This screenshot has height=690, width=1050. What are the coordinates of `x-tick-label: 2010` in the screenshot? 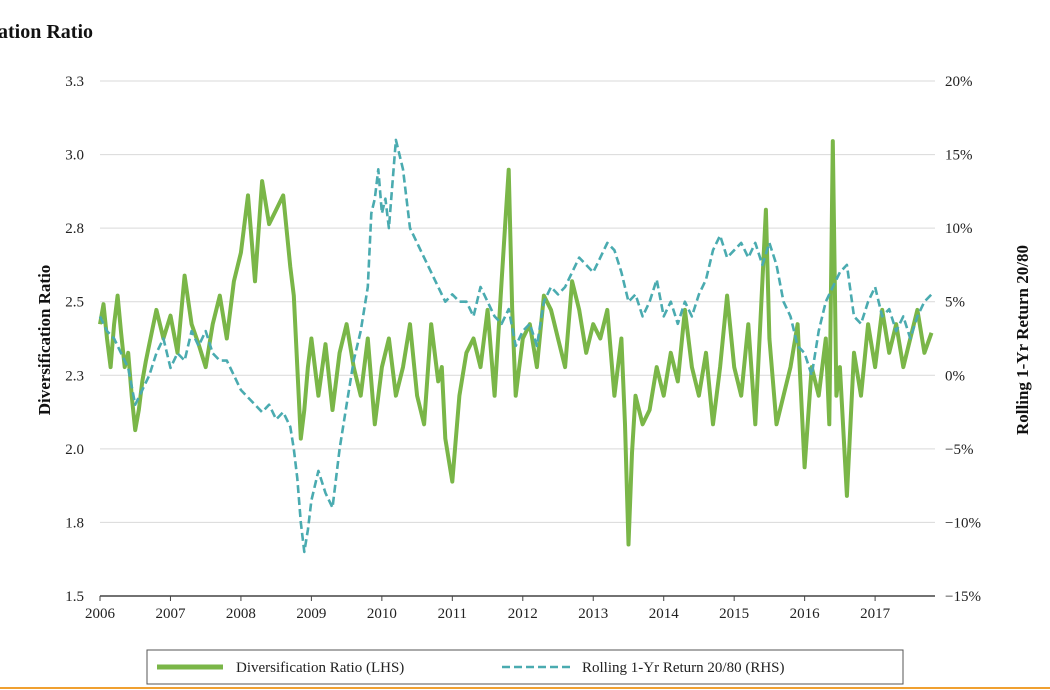 It's located at (382, 614).